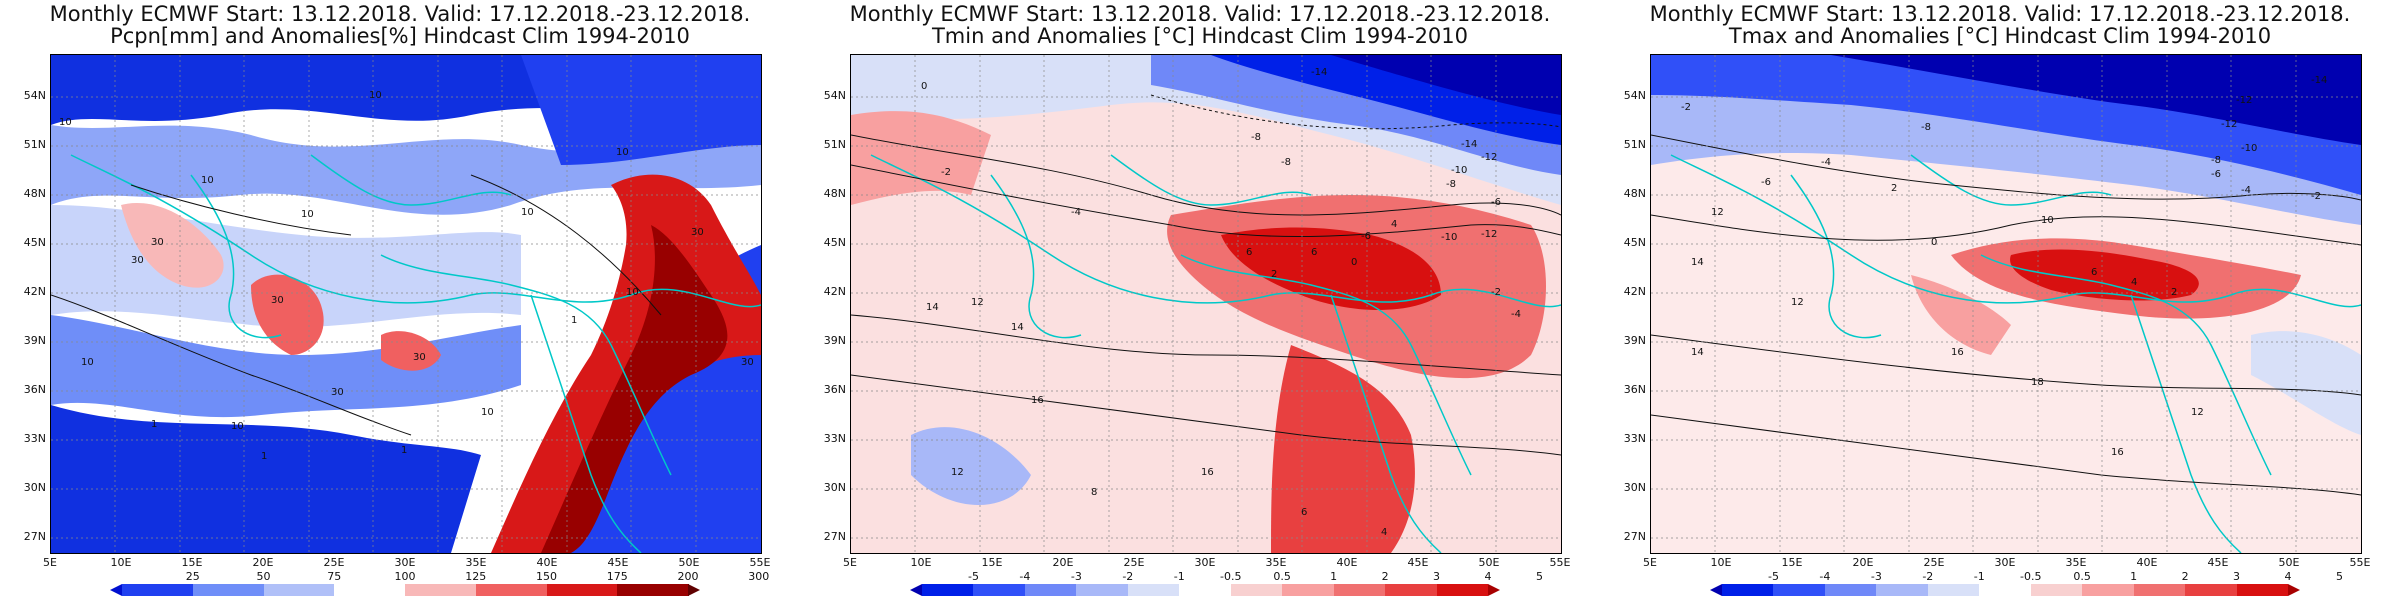  I want to click on longitude-tick-label: 50E, so click(2289, 562).